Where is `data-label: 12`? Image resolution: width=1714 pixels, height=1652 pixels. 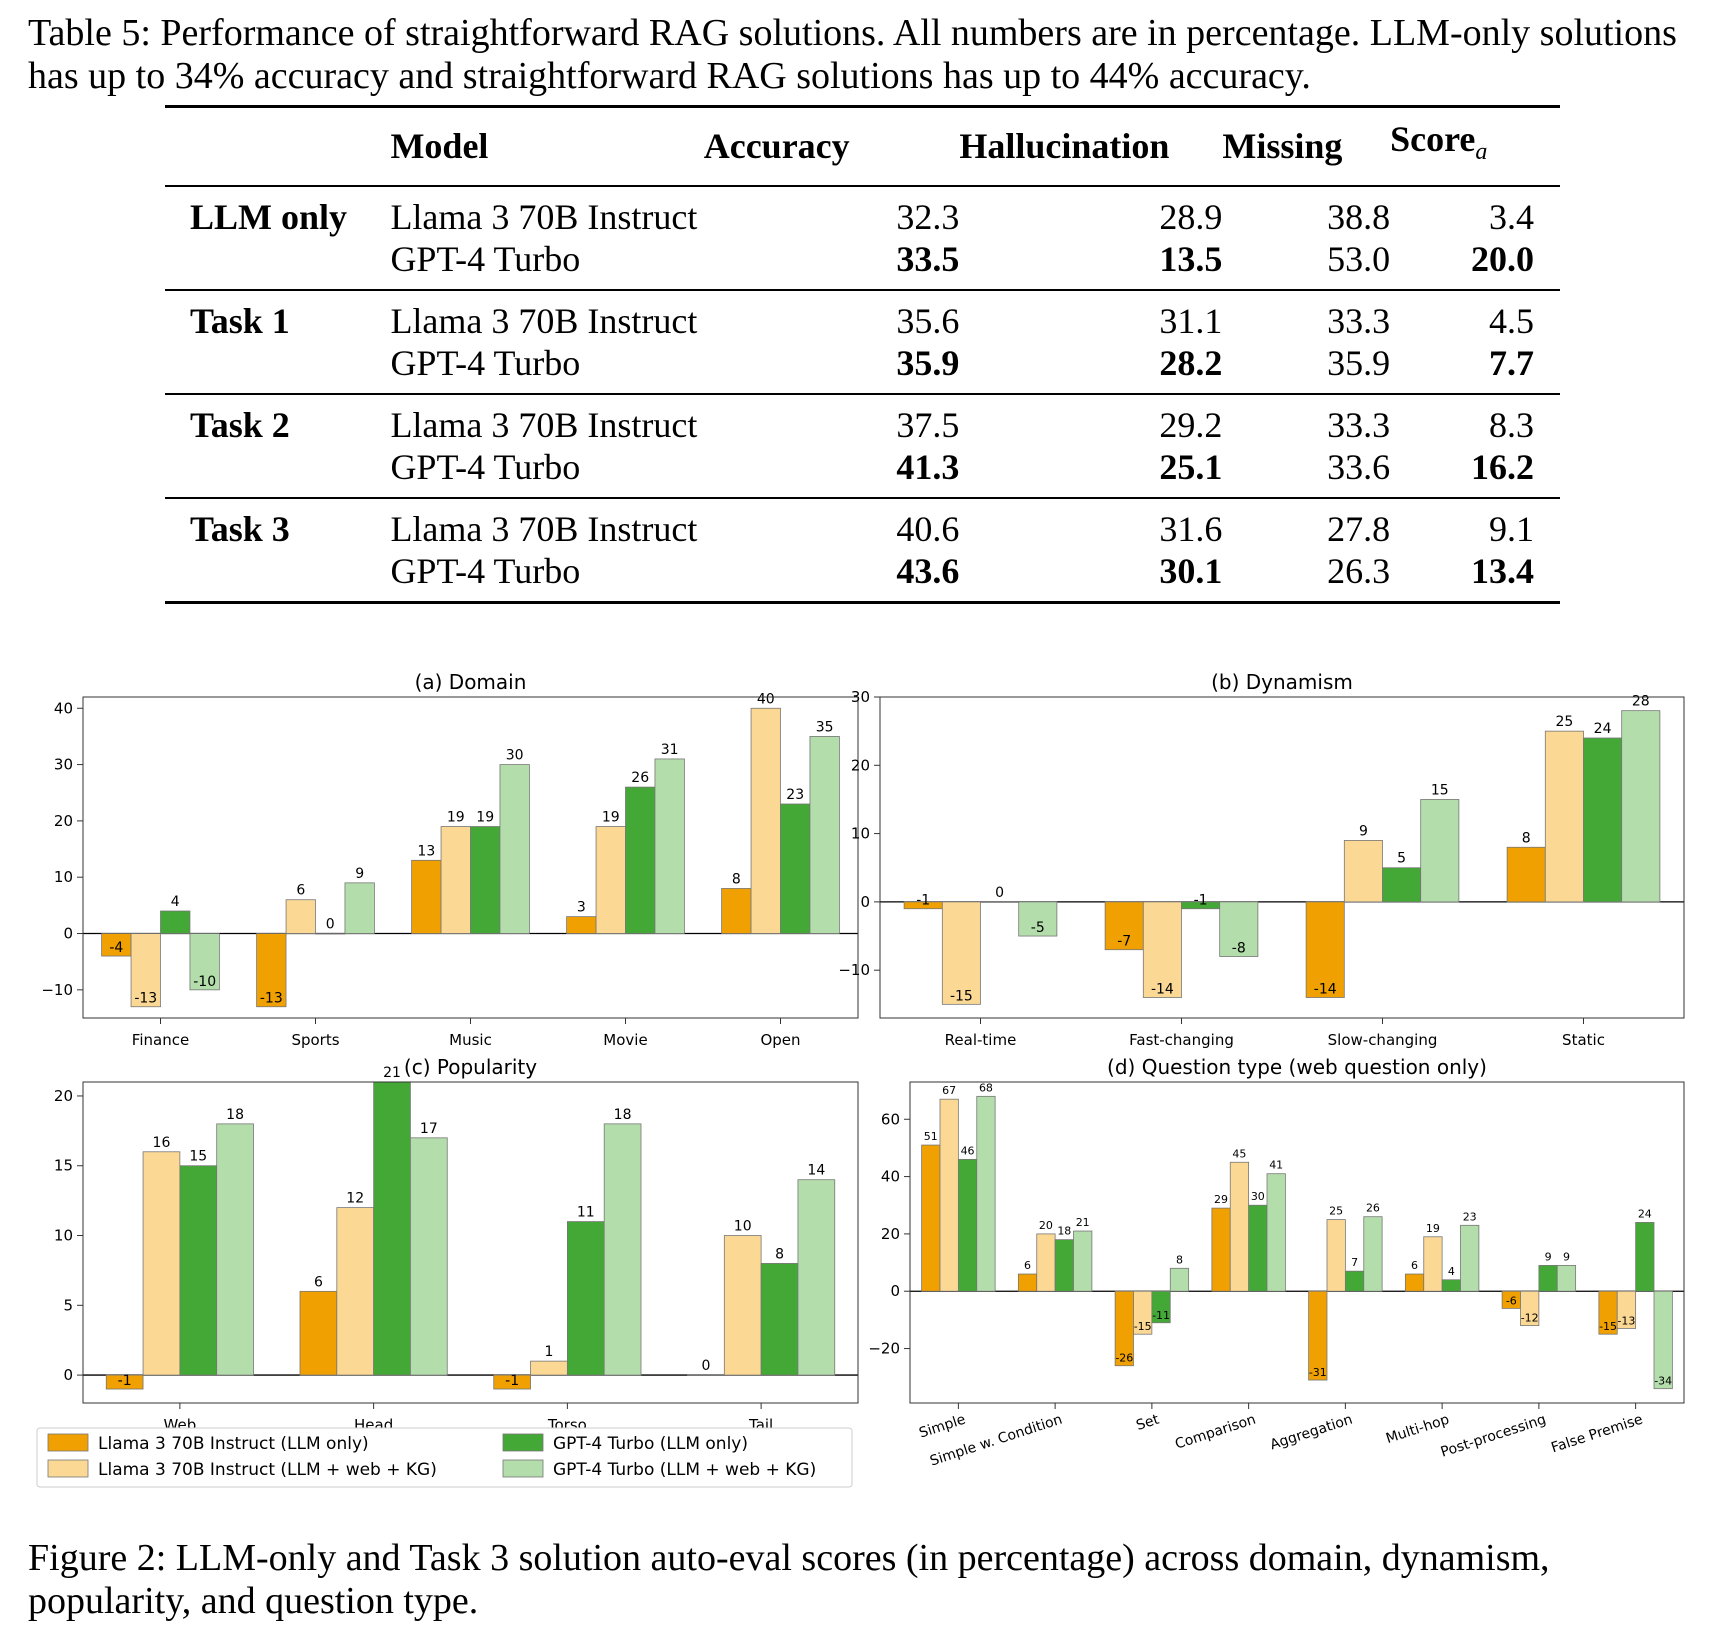
data-label: 12 is located at coordinates (355, 1199).